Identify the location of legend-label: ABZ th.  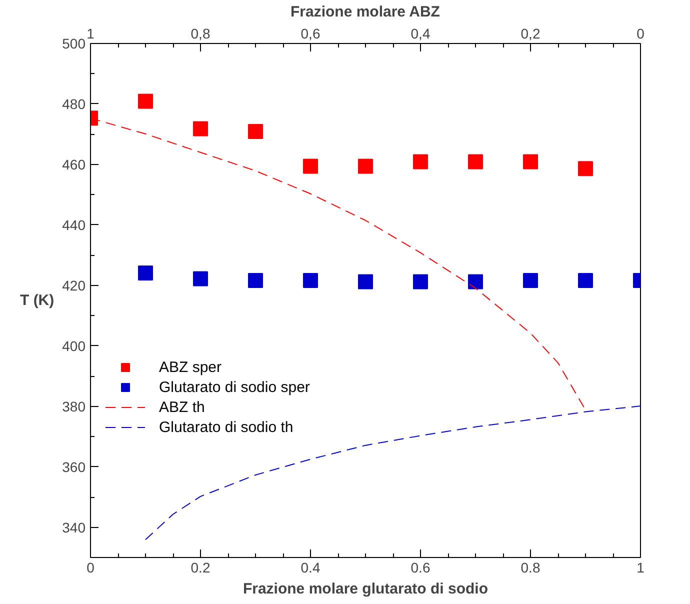
(182, 407).